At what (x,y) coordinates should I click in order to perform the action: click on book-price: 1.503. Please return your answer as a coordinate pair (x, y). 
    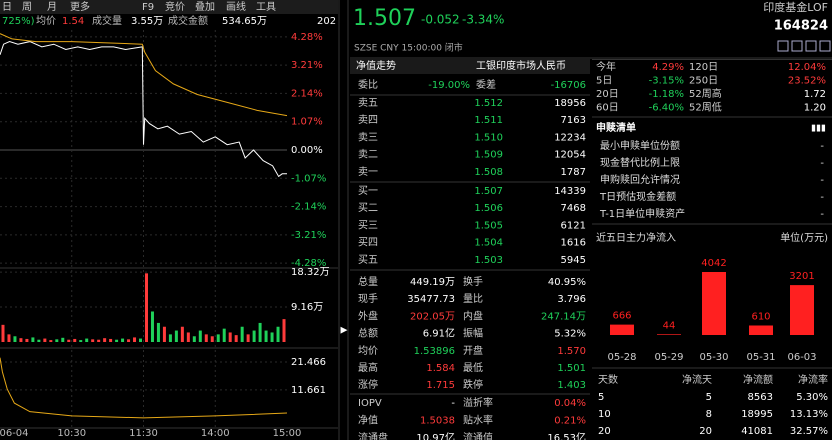
    Looking at the image, I should click on (488, 260).